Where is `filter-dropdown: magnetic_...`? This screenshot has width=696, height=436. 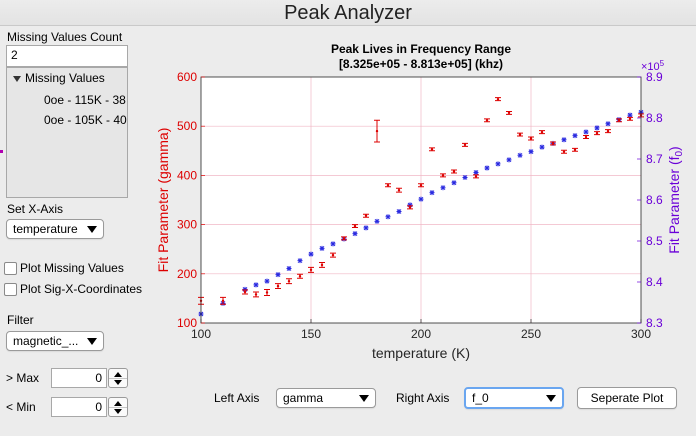 filter-dropdown: magnetic_... is located at coordinates (55, 341).